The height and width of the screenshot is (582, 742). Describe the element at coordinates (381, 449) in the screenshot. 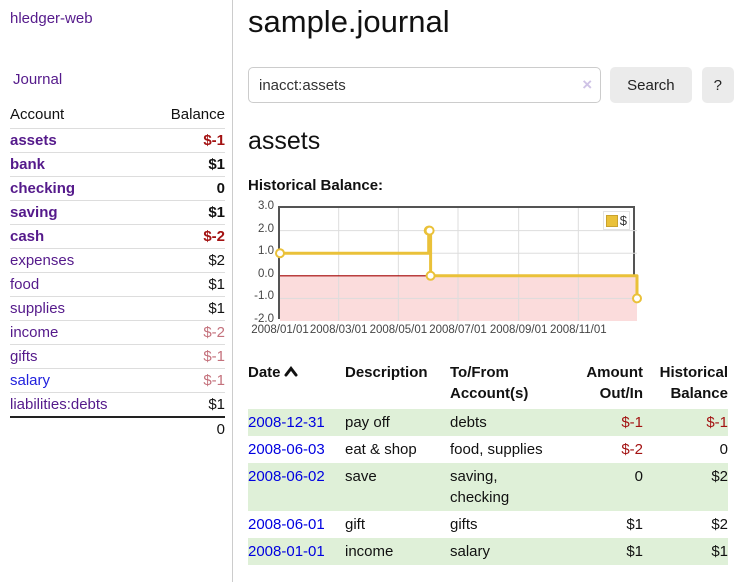

I see `description-cell: eat & shop` at that location.